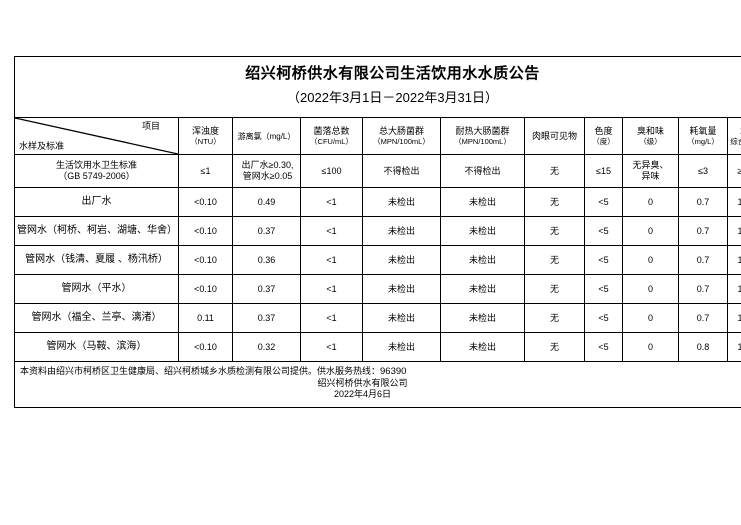 The width and height of the screenshot is (741, 525). Describe the element at coordinates (401, 130) in the screenshot. I see `column-header-name: 总大肠菌群` at that location.